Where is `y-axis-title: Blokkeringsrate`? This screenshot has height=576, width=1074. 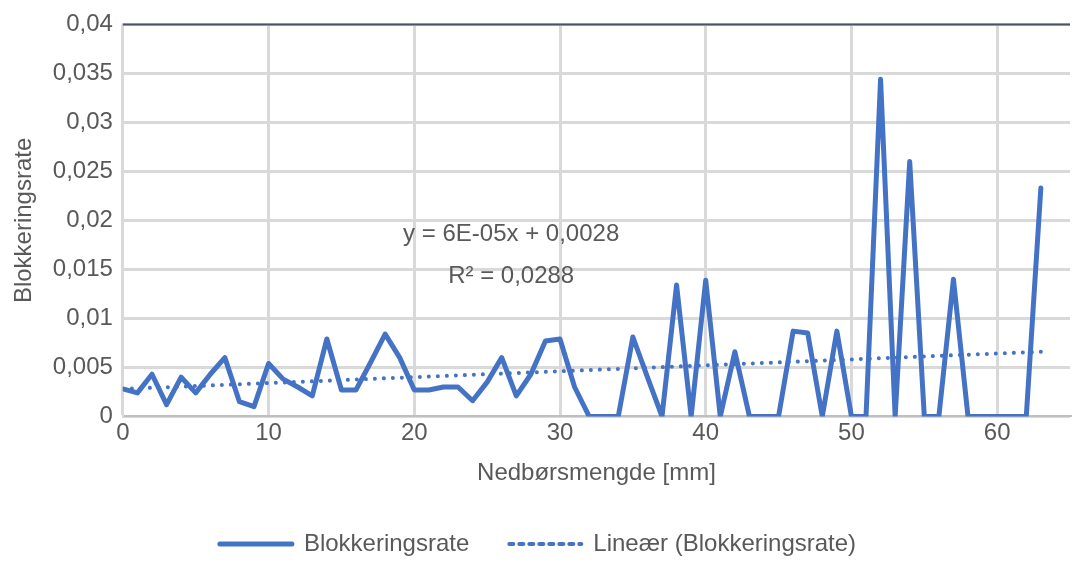
y-axis-title: Blokkeringsrate is located at coordinates (23, 220).